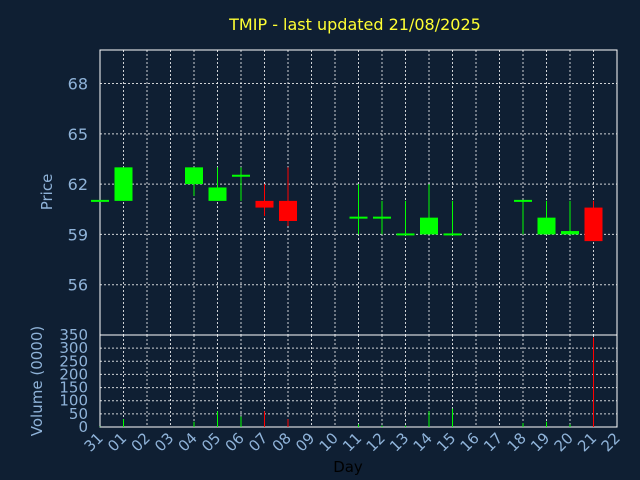  I want to click on x-tick-label: 02, so click(141, 442).